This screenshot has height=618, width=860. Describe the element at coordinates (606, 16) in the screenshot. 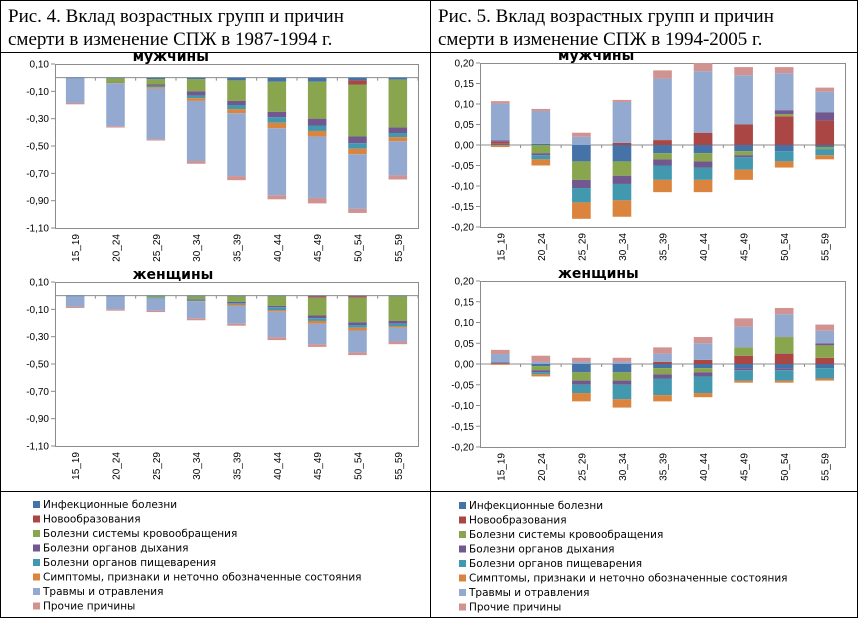

I see `fig5-title-line1: Рис. 5. Вклад возрастных групп и причин` at that location.